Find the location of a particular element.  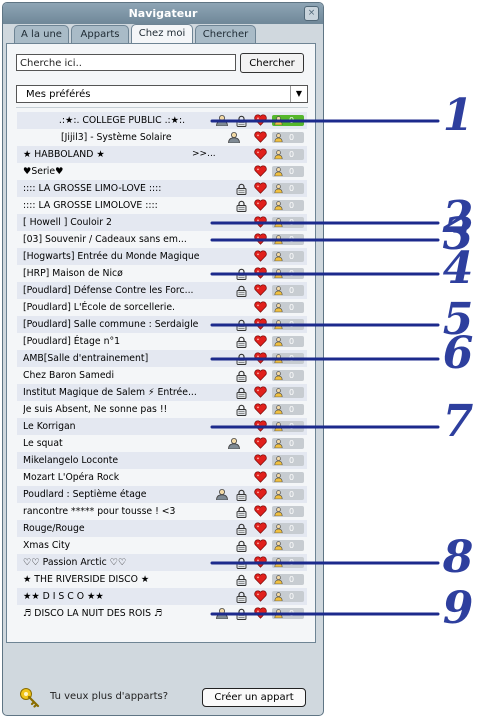

tab-a-la-une: A la une is located at coordinates (41, 34).